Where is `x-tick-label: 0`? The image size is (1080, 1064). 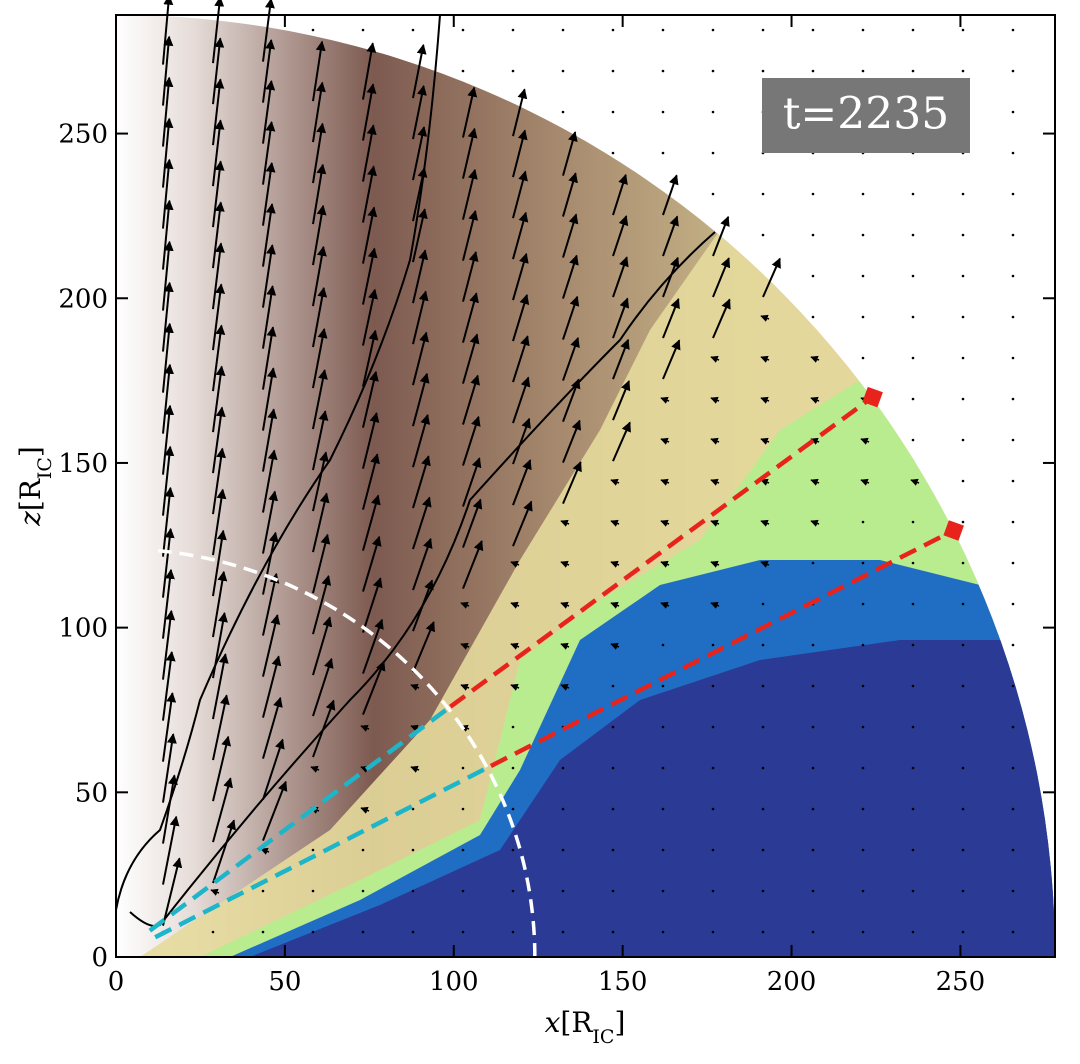
x-tick-label: 0 is located at coordinates (116, 982).